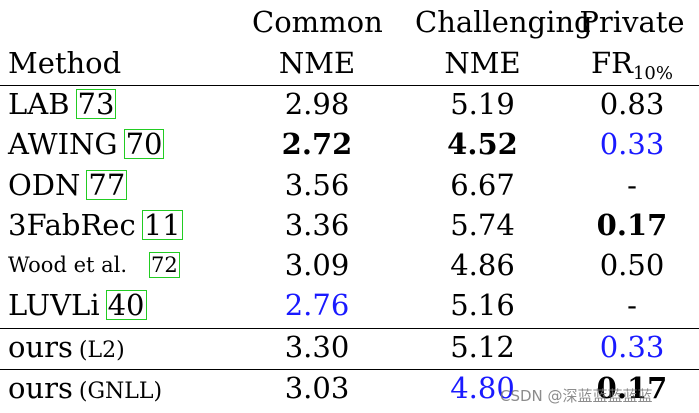 Image resolution: width=699 pixels, height=413 pixels. I want to click on nme-common-value: 3.09, so click(317, 265).